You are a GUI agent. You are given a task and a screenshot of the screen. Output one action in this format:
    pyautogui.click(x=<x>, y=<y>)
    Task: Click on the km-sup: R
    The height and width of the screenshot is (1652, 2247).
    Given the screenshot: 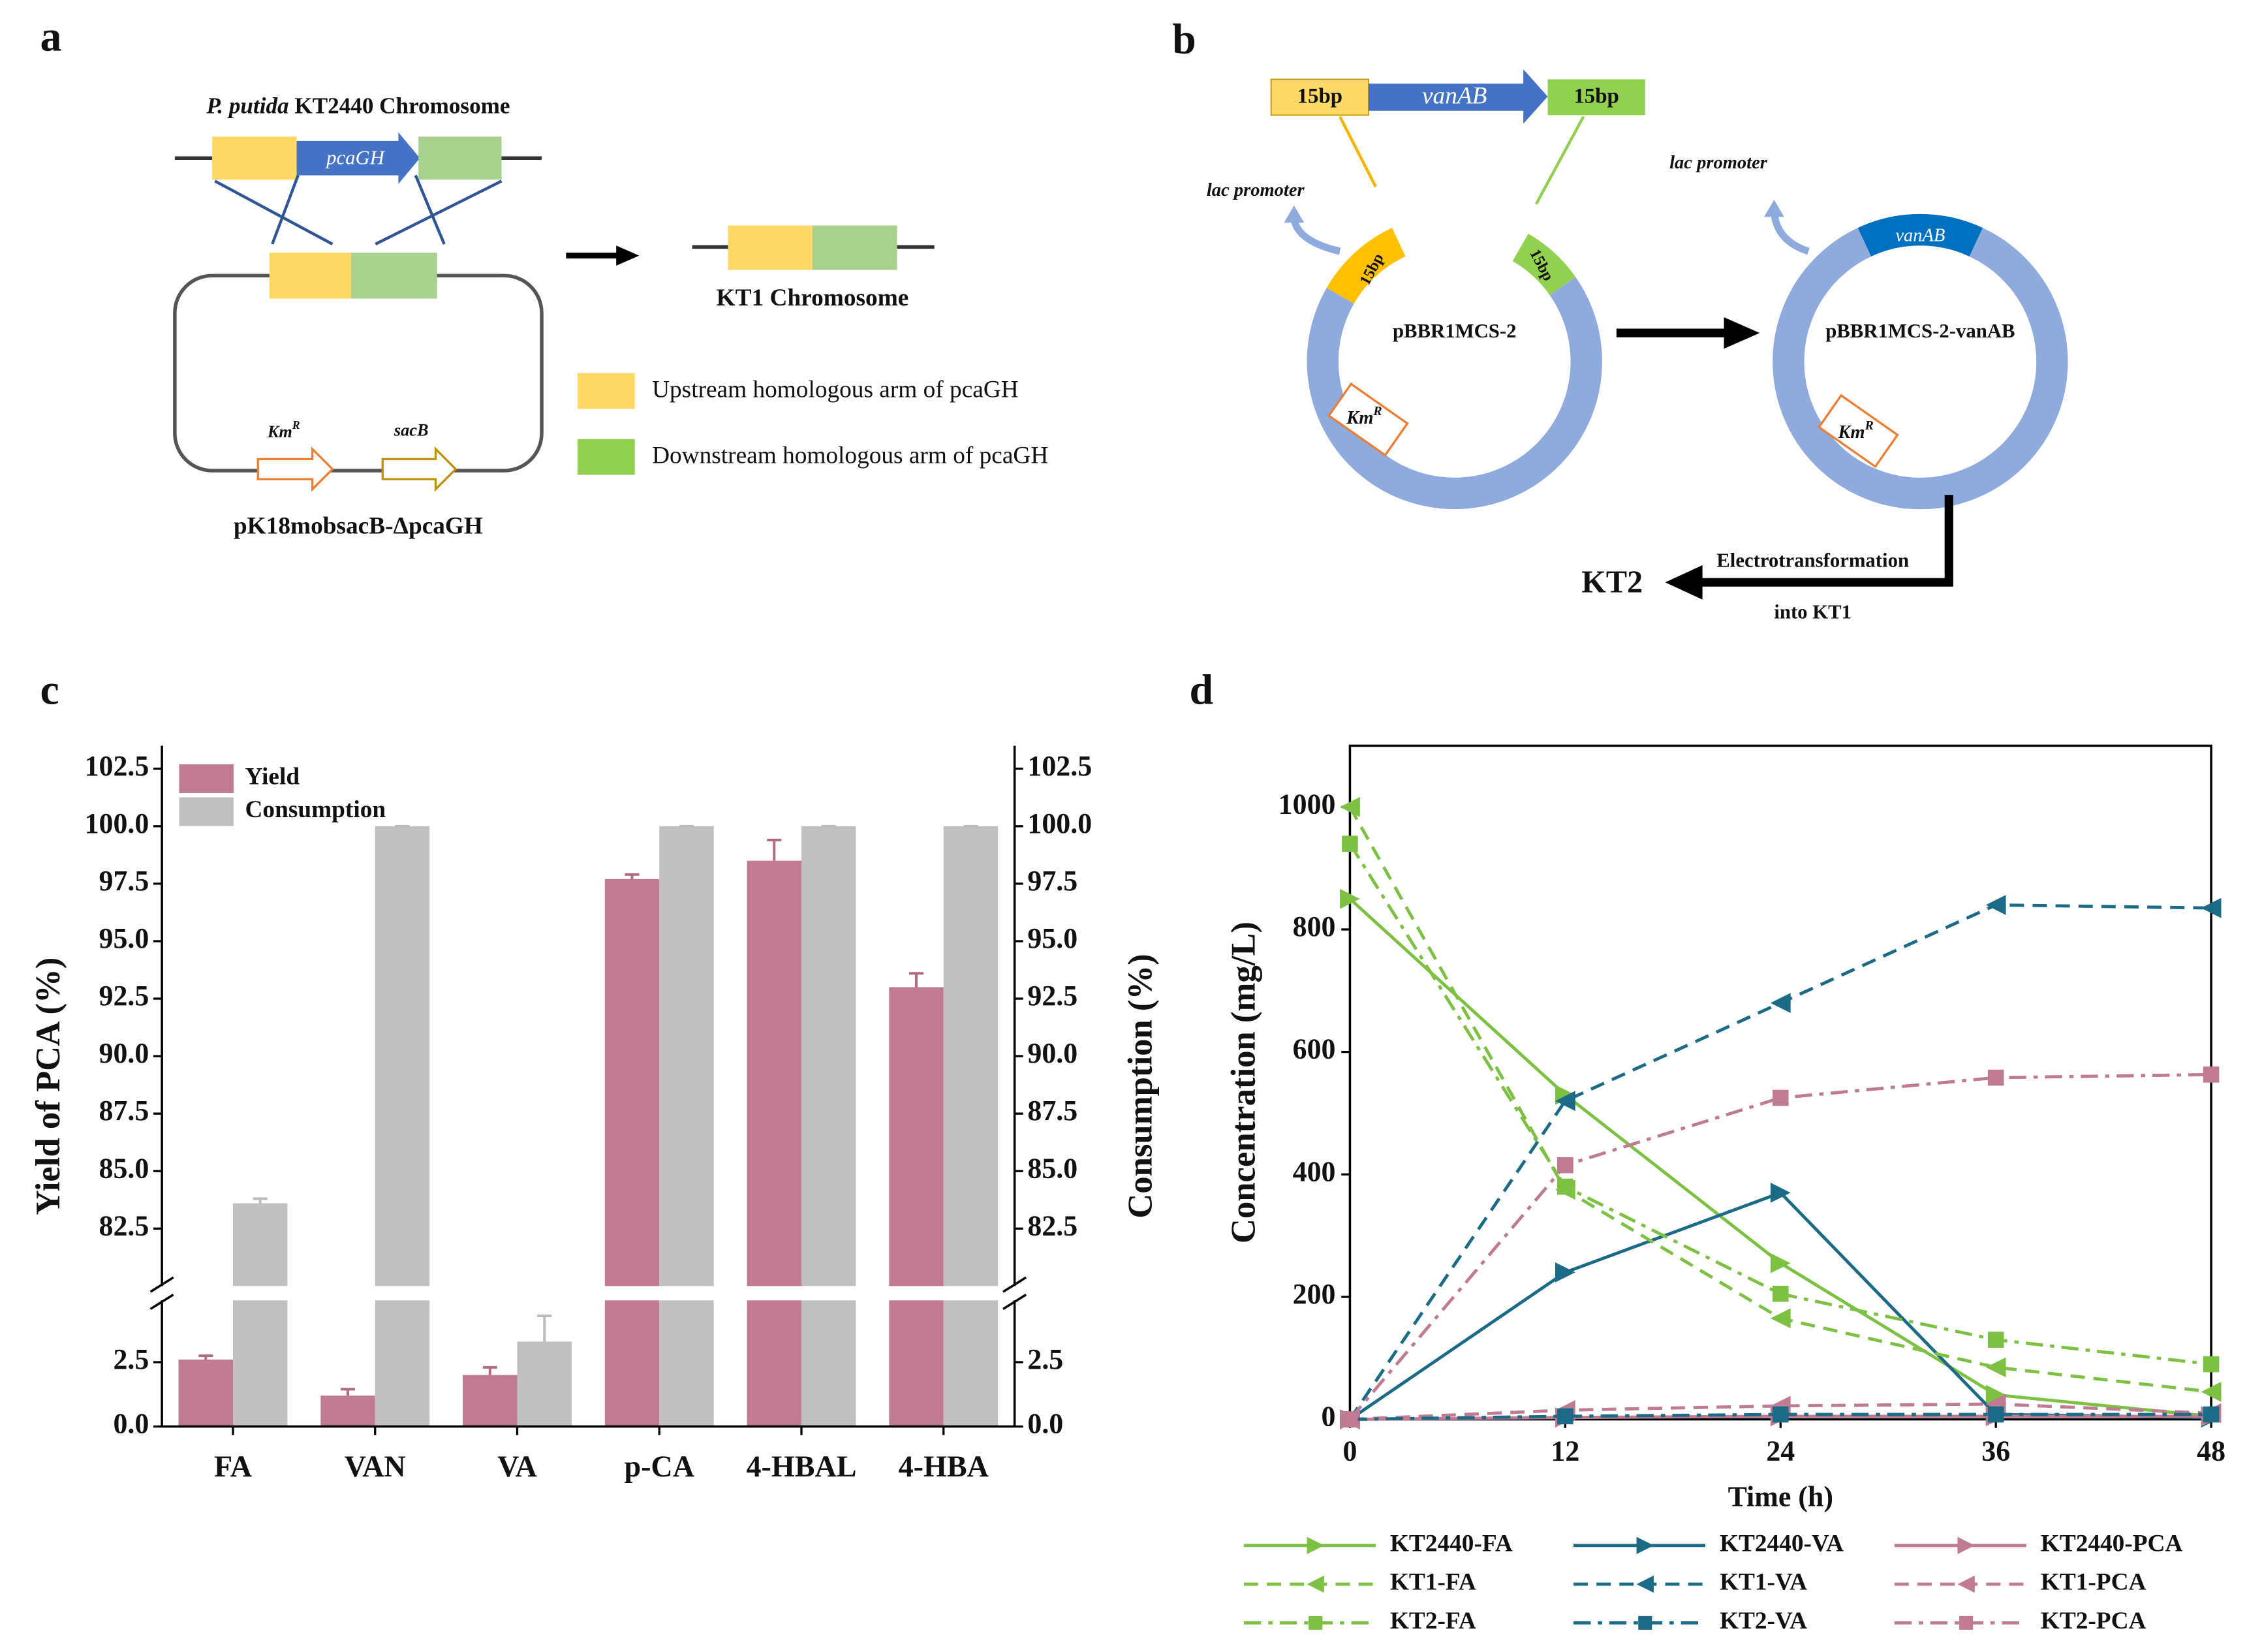 What is the action you would take?
    pyautogui.click(x=296, y=424)
    